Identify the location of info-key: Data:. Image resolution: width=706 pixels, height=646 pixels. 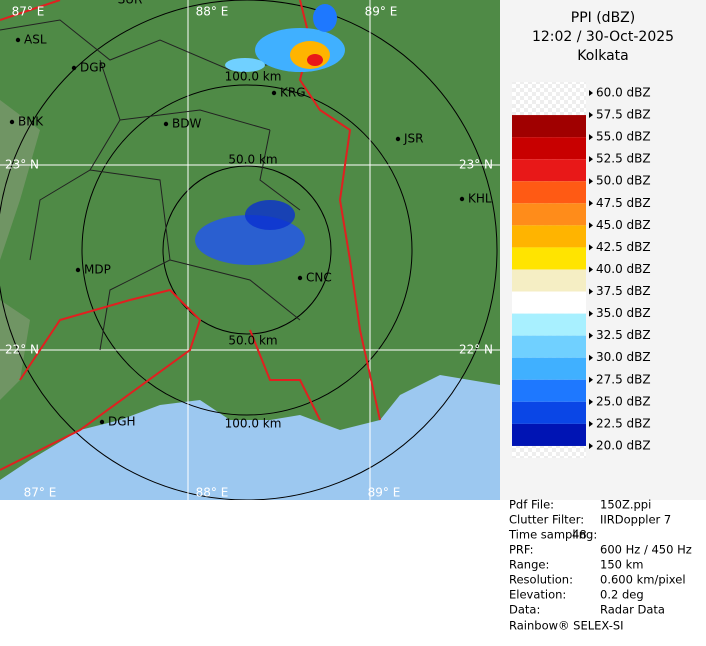
(524, 610).